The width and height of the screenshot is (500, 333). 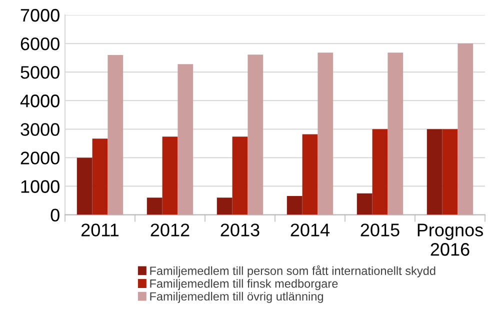 What do you see at coordinates (293, 271) in the screenshot?
I see `legend-label: Familjemedlem till person som fått internationellt skydd` at bounding box center [293, 271].